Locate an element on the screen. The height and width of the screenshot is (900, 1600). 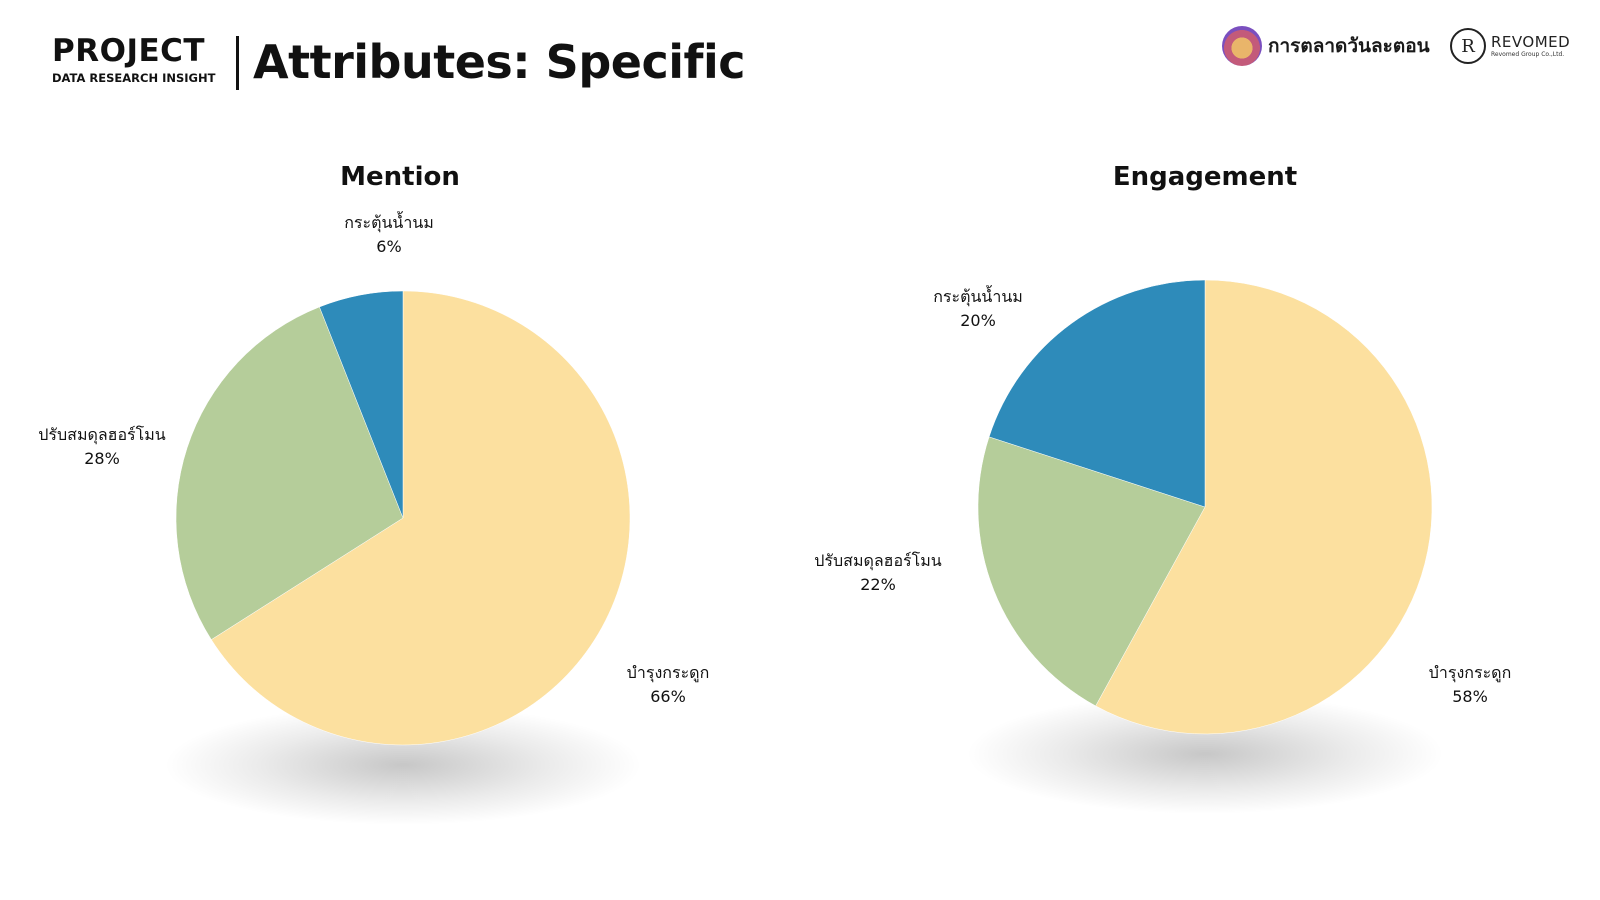
engagement-slice-milk is located at coordinates (1097, 393).